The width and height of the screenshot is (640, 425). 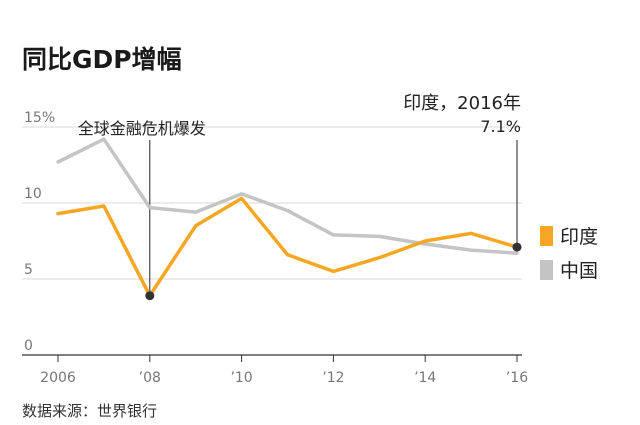 What do you see at coordinates (142, 128) in the screenshot?
I see `crisis-annotation: 全球金融危机爆发` at bounding box center [142, 128].